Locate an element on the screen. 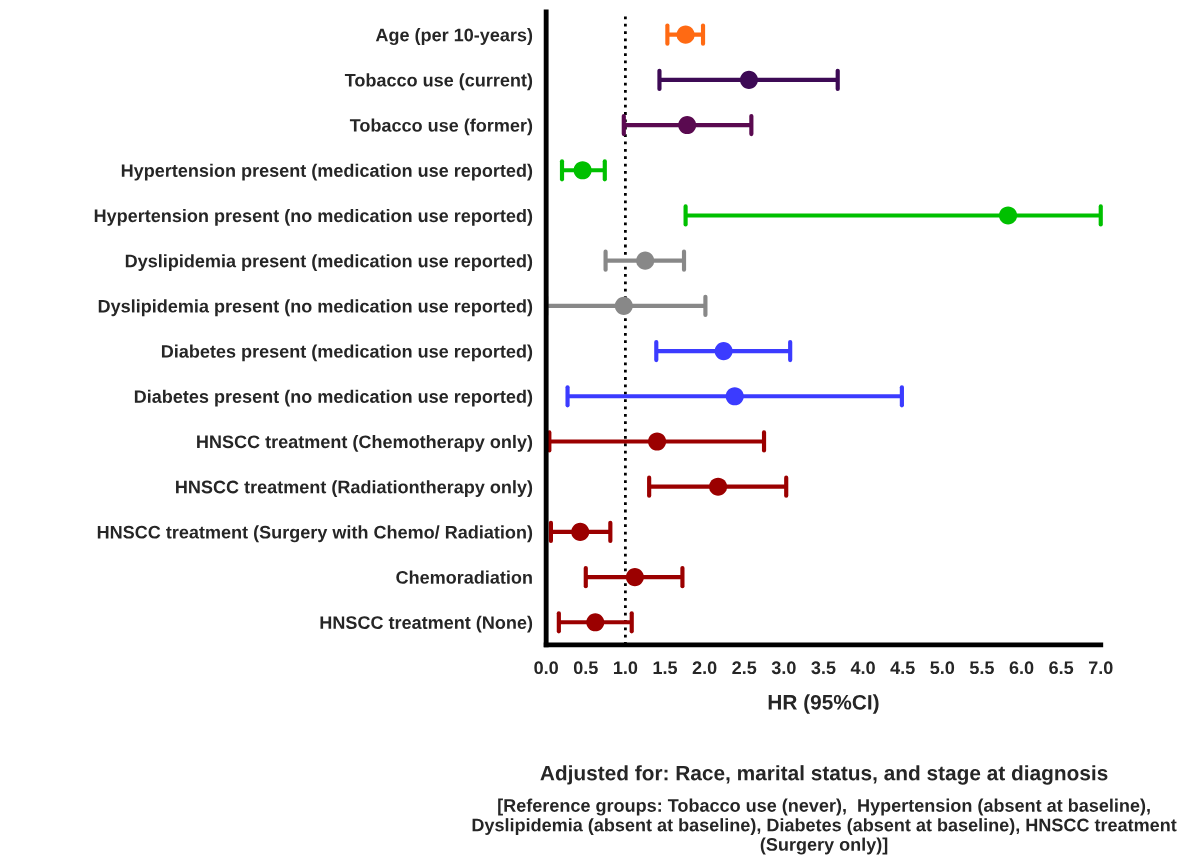 The image size is (1203, 861). x-tick-label: 2.5 is located at coordinates (744, 668).